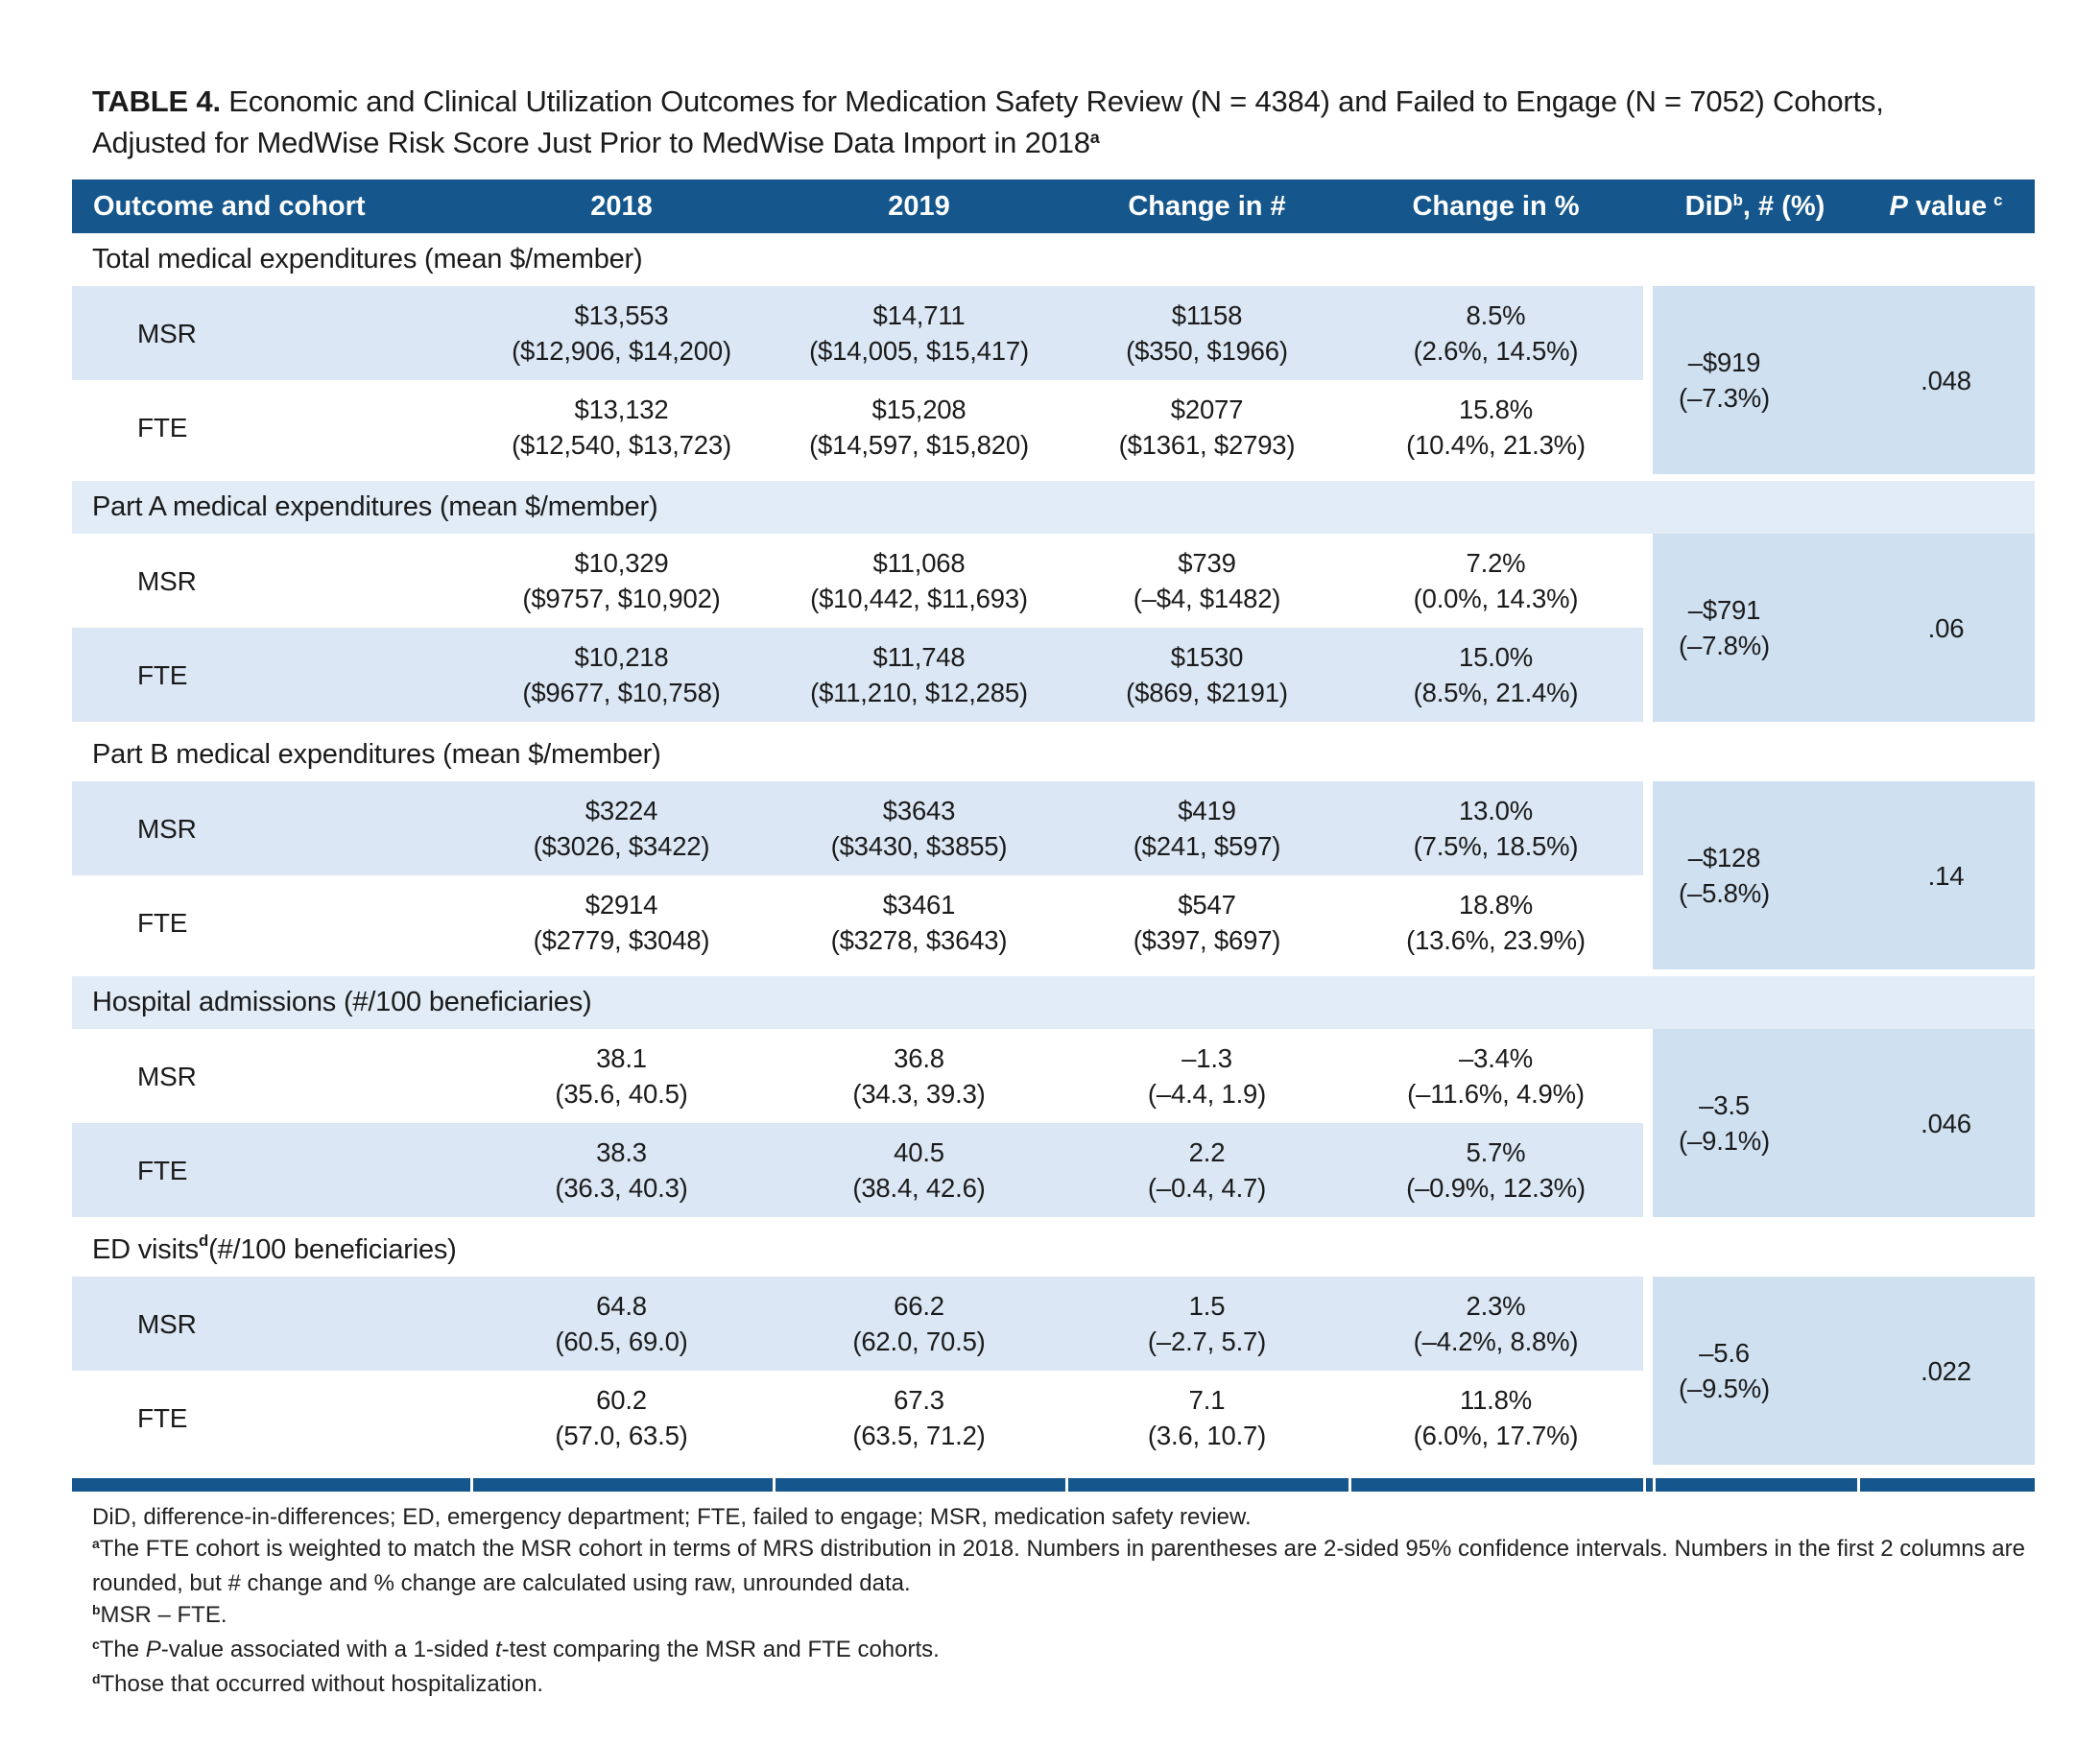  What do you see at coordinates (159, 1615) in the screenshot?
I see `footnote-b: bMSR – FTE.` at bounding box center [159, 1615].